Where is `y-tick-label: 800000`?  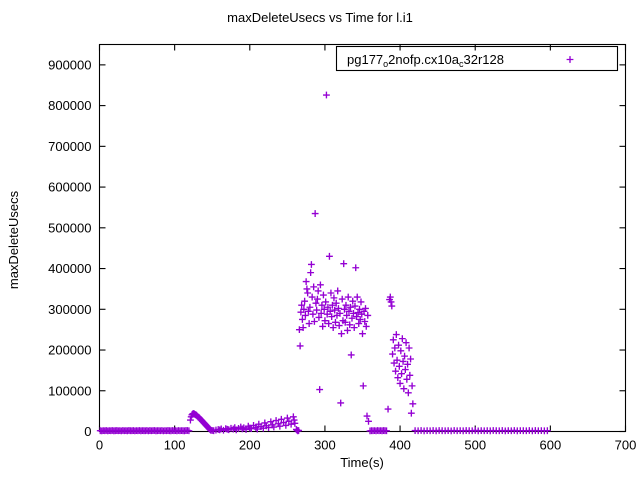
y-tick-label: 800000 is located at coordinates (69, 105).